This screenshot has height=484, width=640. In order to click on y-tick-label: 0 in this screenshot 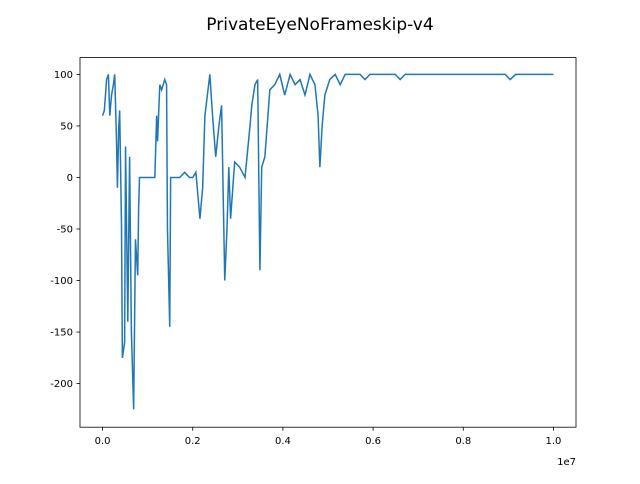, I will do `click(70, 178)`.